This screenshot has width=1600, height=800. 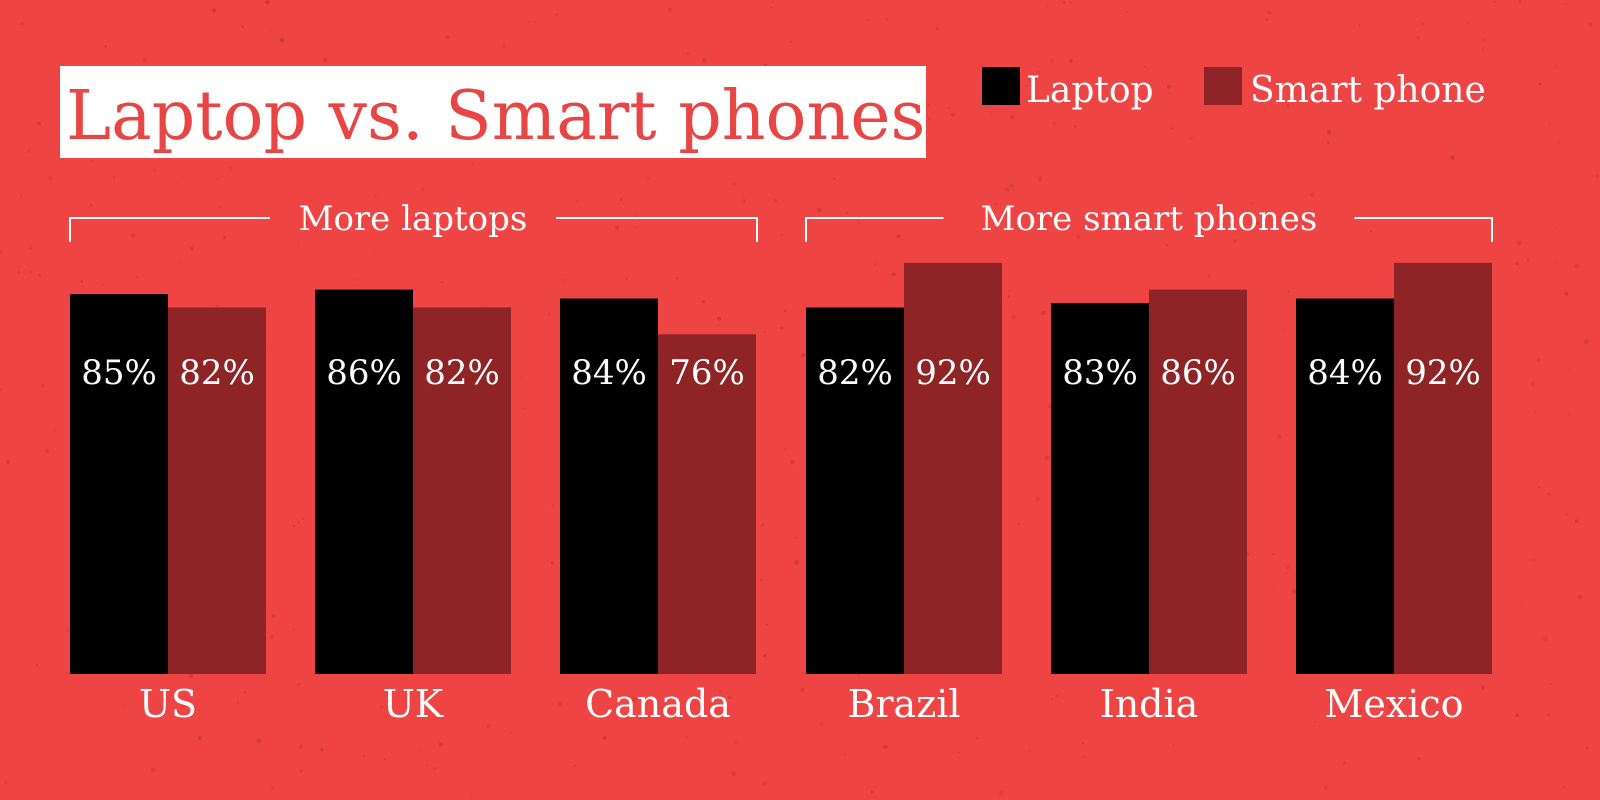 What do you see at coordinates (1198, 481) in the screenshot?
I see `bar-smartphone-india` at bounding box center [1198, 481].